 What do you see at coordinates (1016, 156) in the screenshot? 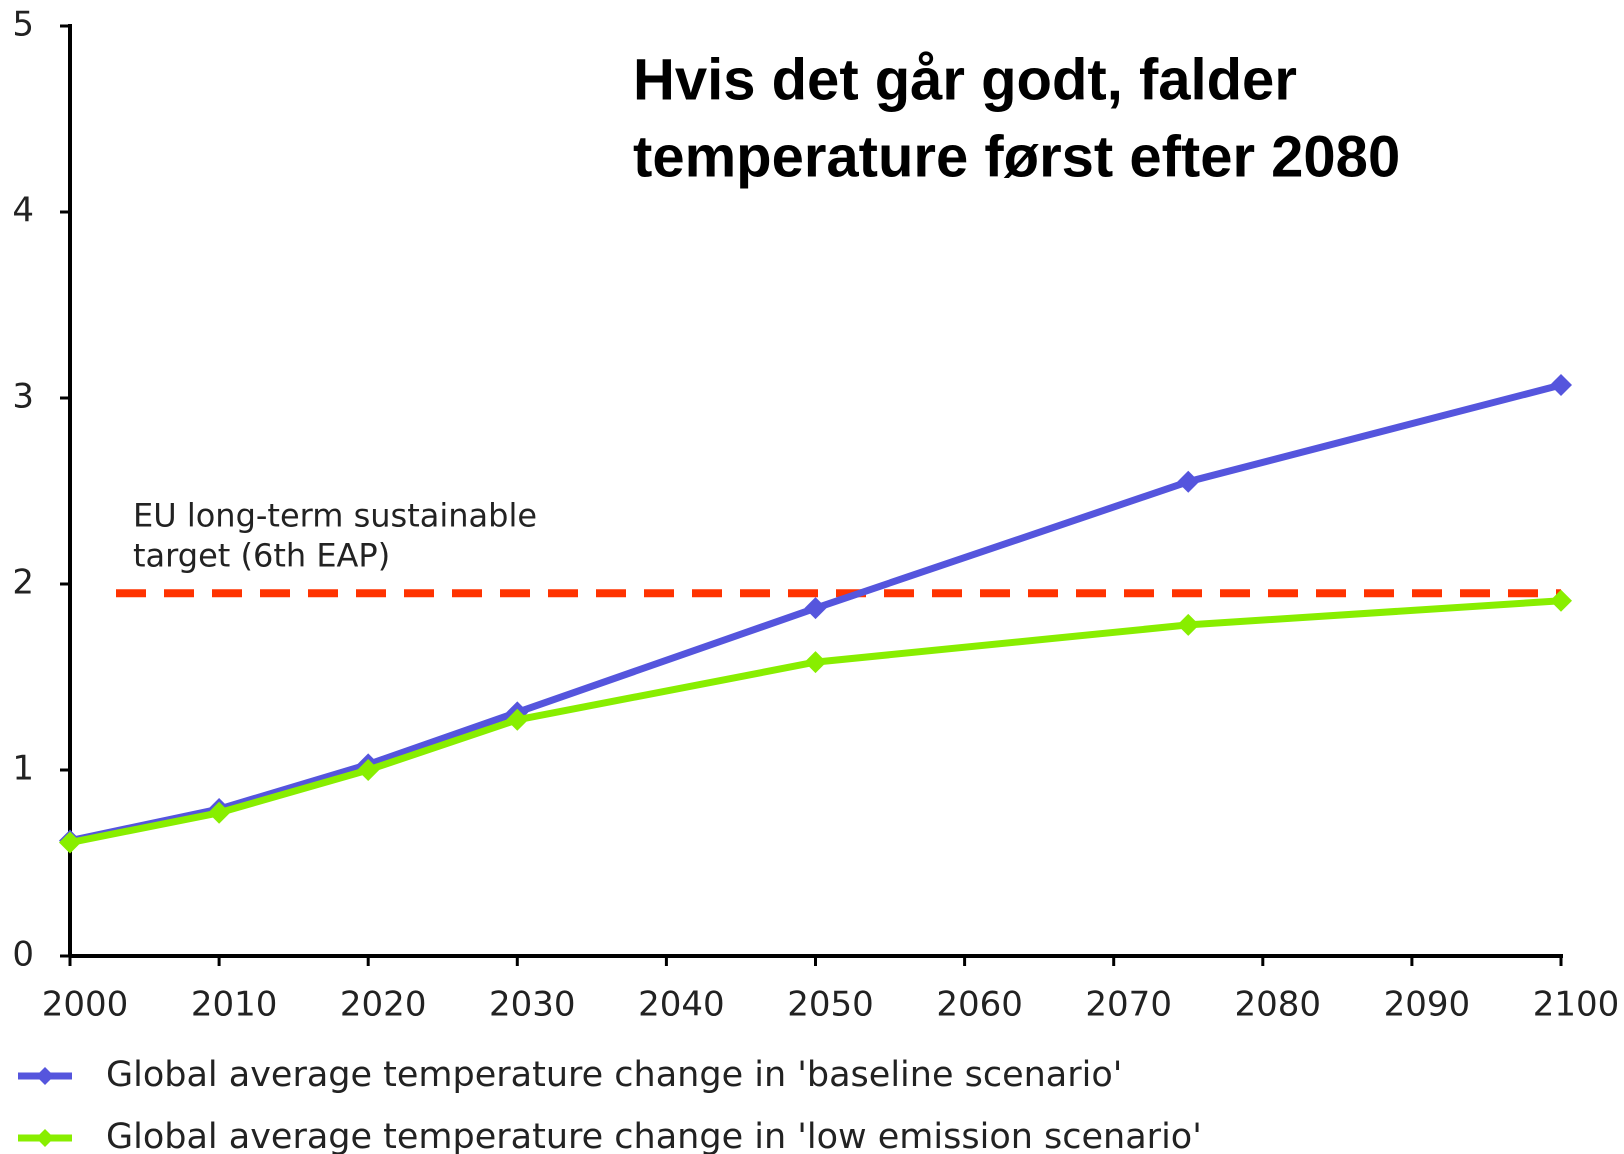
I see `chart-title: temperature først efter 2080` at bounding box center [1016, 156].